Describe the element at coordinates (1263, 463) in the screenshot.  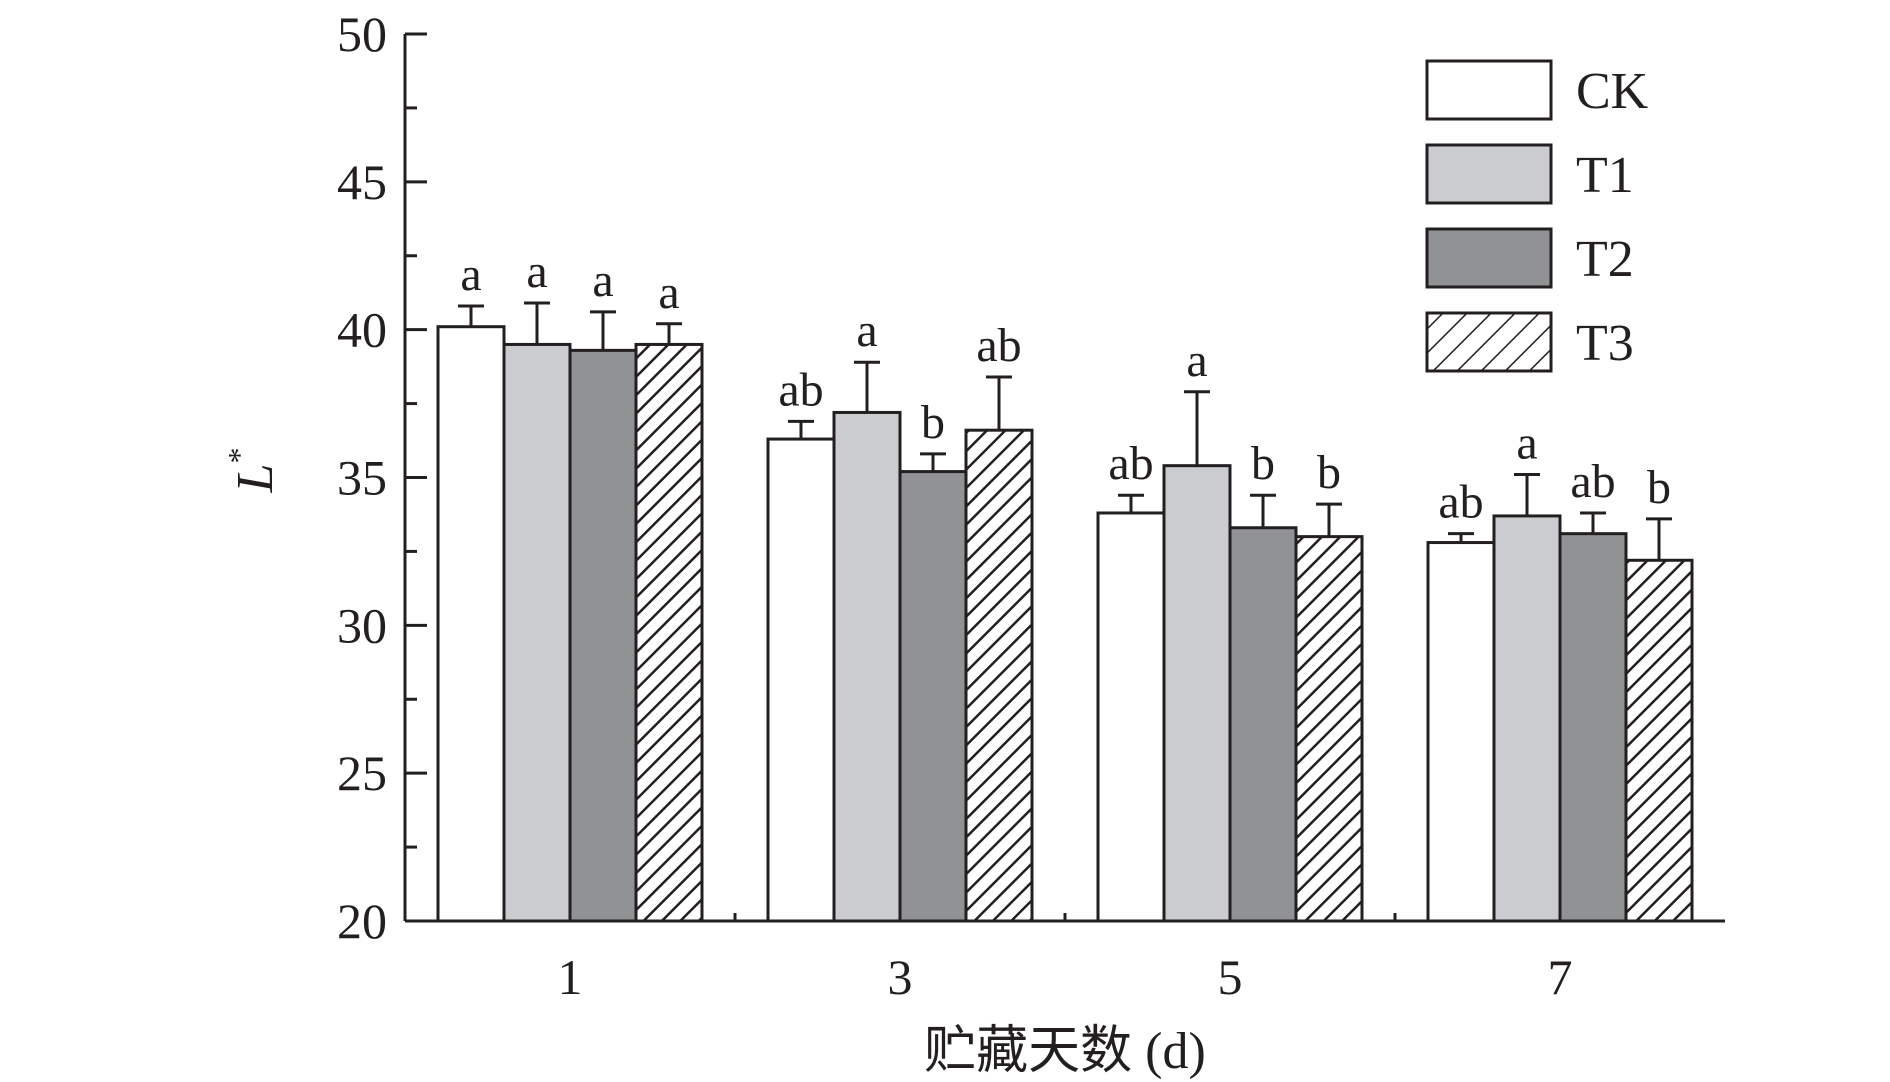
I see `sig-label-t2-day-5: b` at that location.